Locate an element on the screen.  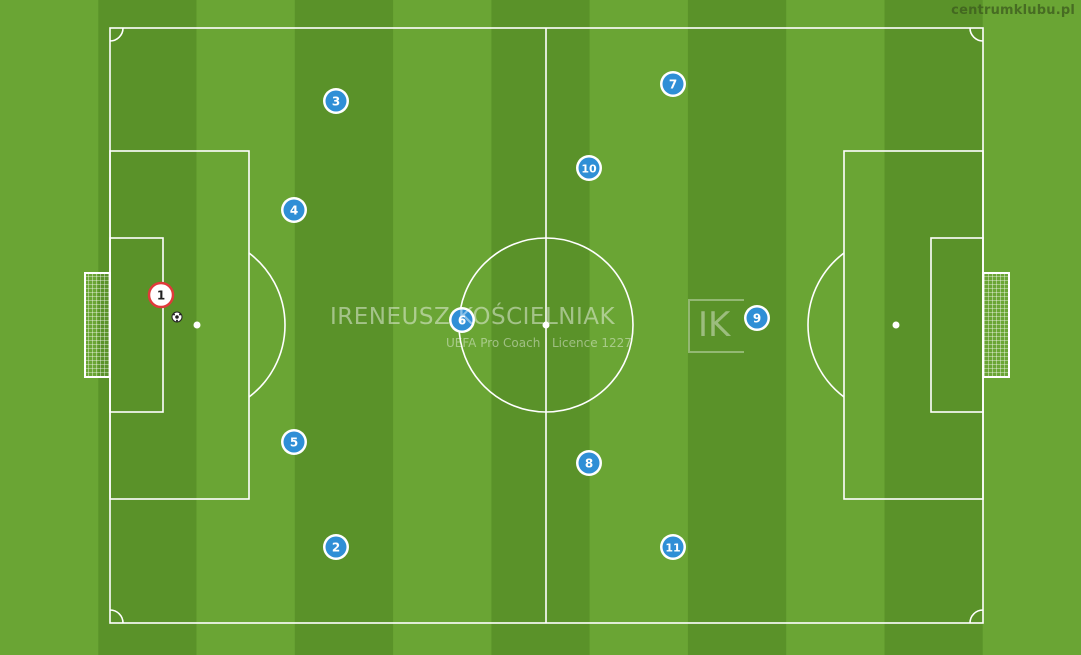
player-number: 11 is located at coordinates (672, 548).